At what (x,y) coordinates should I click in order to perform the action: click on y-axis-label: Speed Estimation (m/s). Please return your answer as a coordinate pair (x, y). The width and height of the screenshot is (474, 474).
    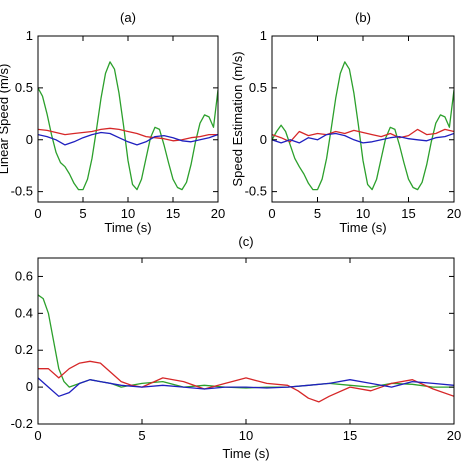
    Looking at the image, I should click on (237, 118).